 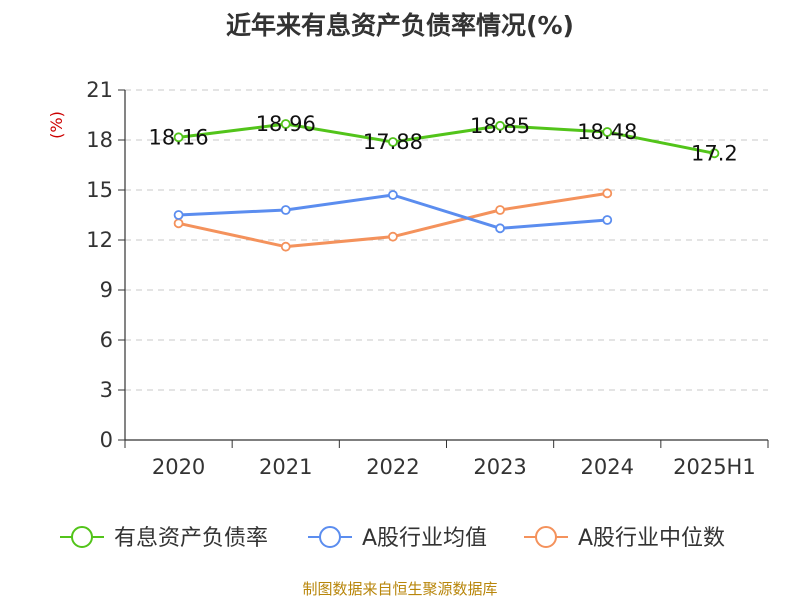 I want to click on data-label: 18.48, so click(x=607, y=132).